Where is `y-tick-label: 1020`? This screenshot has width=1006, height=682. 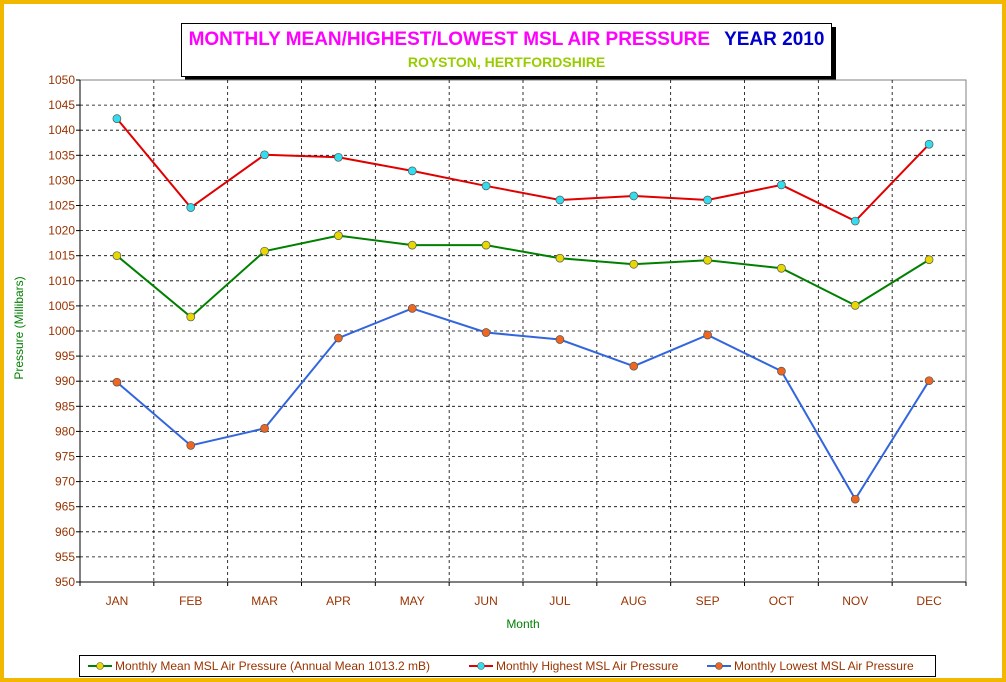 y-tick-label: 1020 is located at coordinates (61, 231).